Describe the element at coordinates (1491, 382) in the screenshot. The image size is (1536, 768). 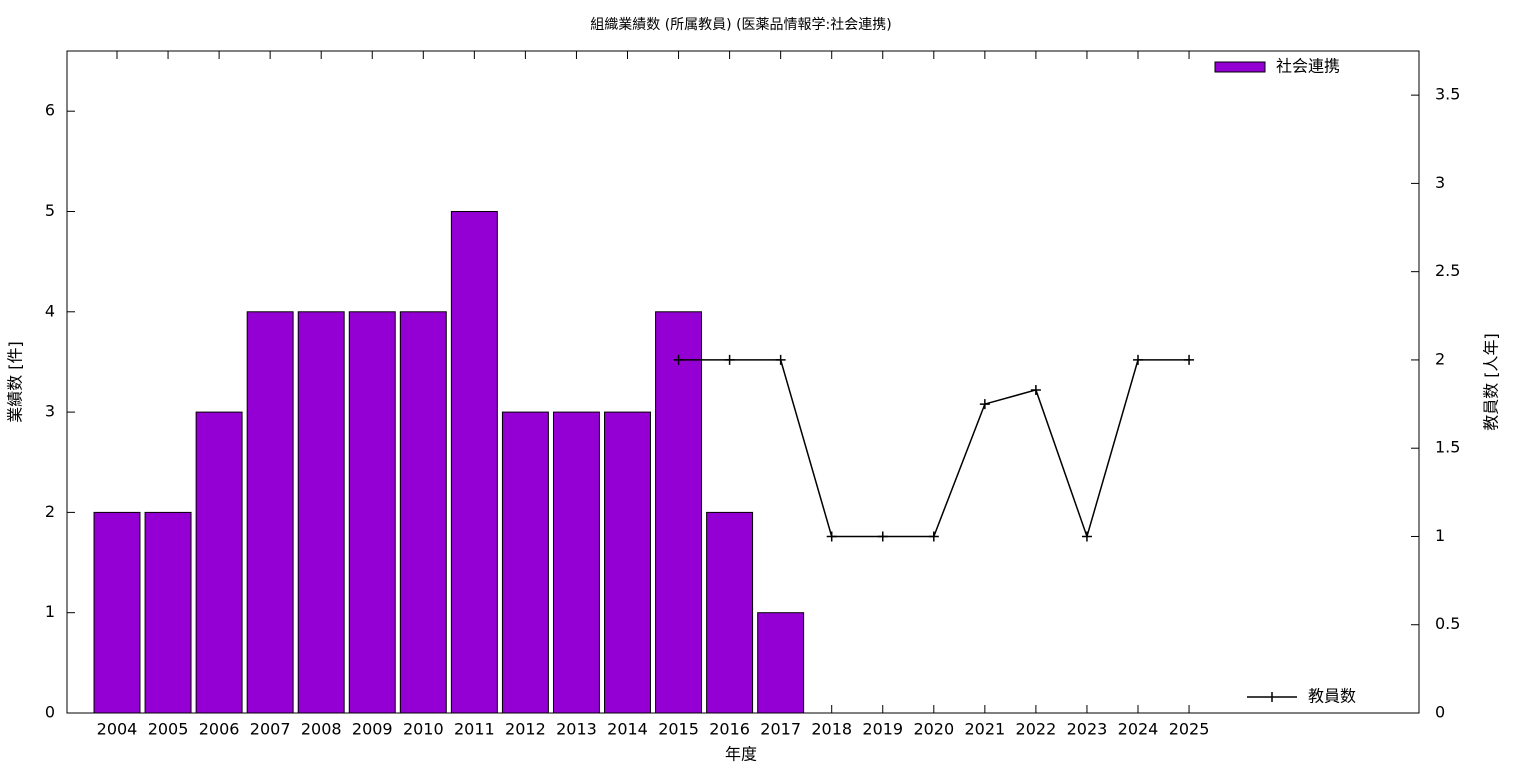
I see `y2-axis-label: 教員数 [人年]` at that location.